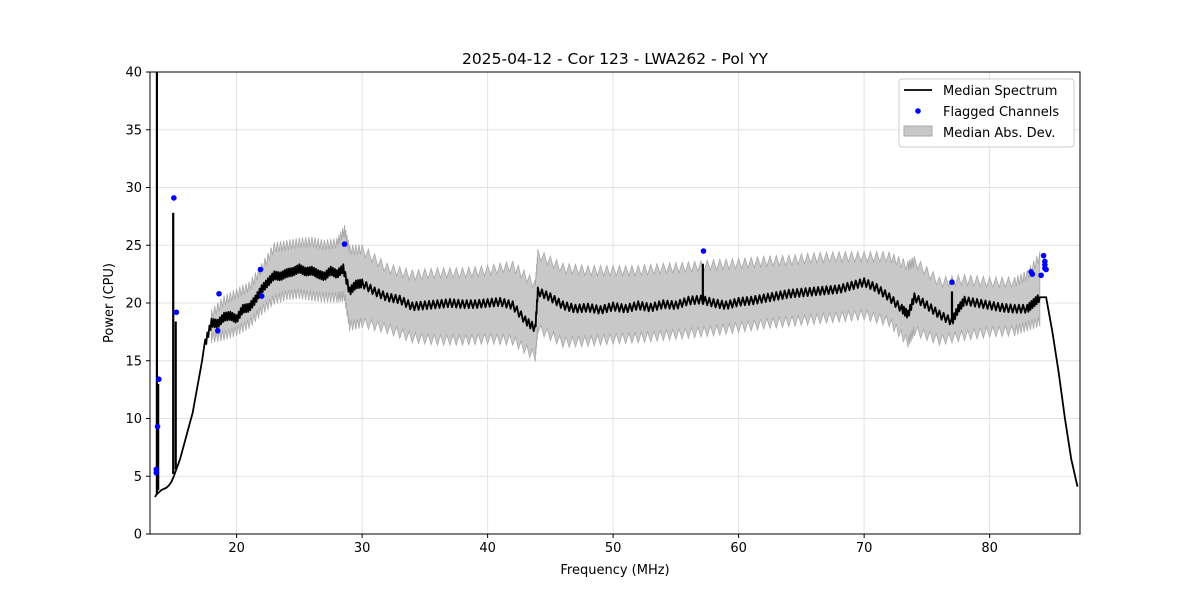  I want to click on legend-box, so click(986, 113).